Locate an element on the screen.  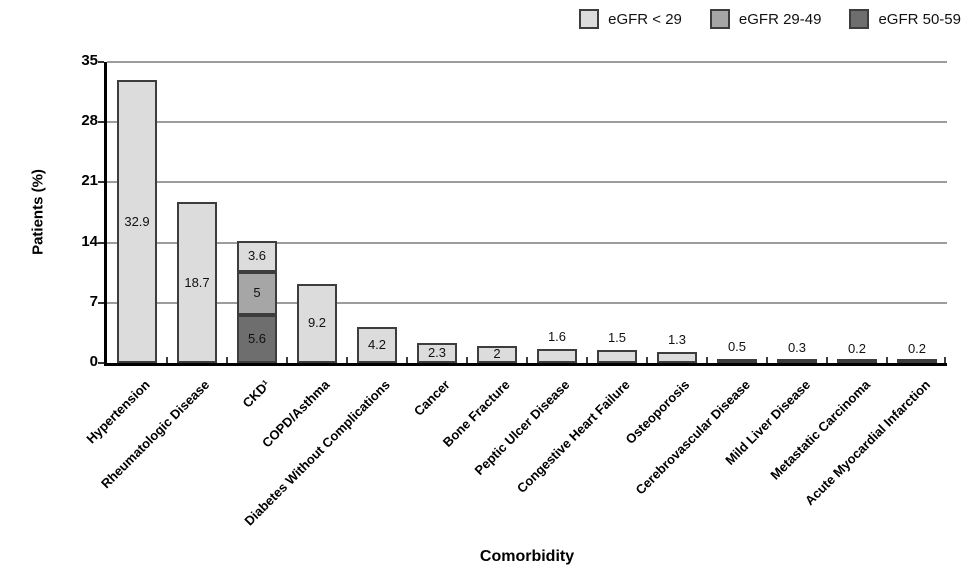
y-tick-label-14: 14 is located at coordinates (89, 241).